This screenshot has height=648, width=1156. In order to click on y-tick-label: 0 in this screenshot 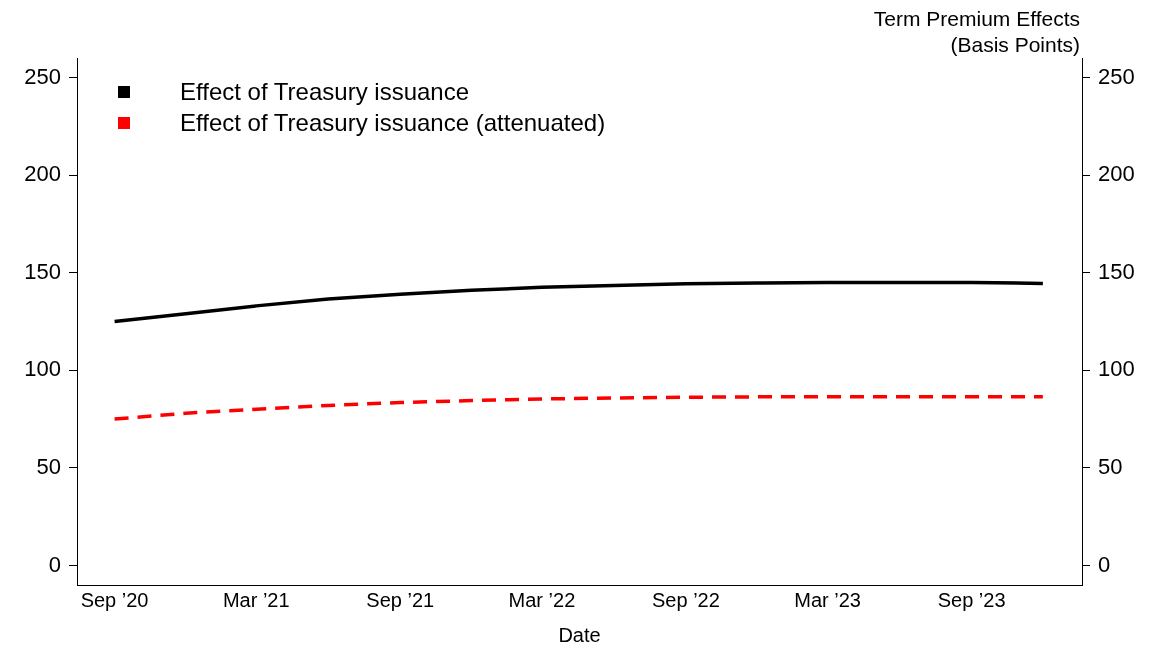, I will do `click(54, 564)`.